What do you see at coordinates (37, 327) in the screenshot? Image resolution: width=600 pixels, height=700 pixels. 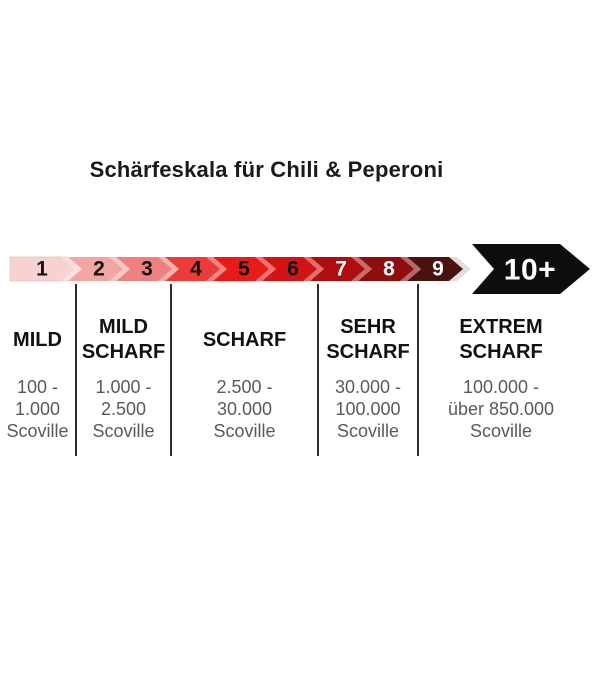 I see `category-label: MILD` at bounding box center [37, 327].